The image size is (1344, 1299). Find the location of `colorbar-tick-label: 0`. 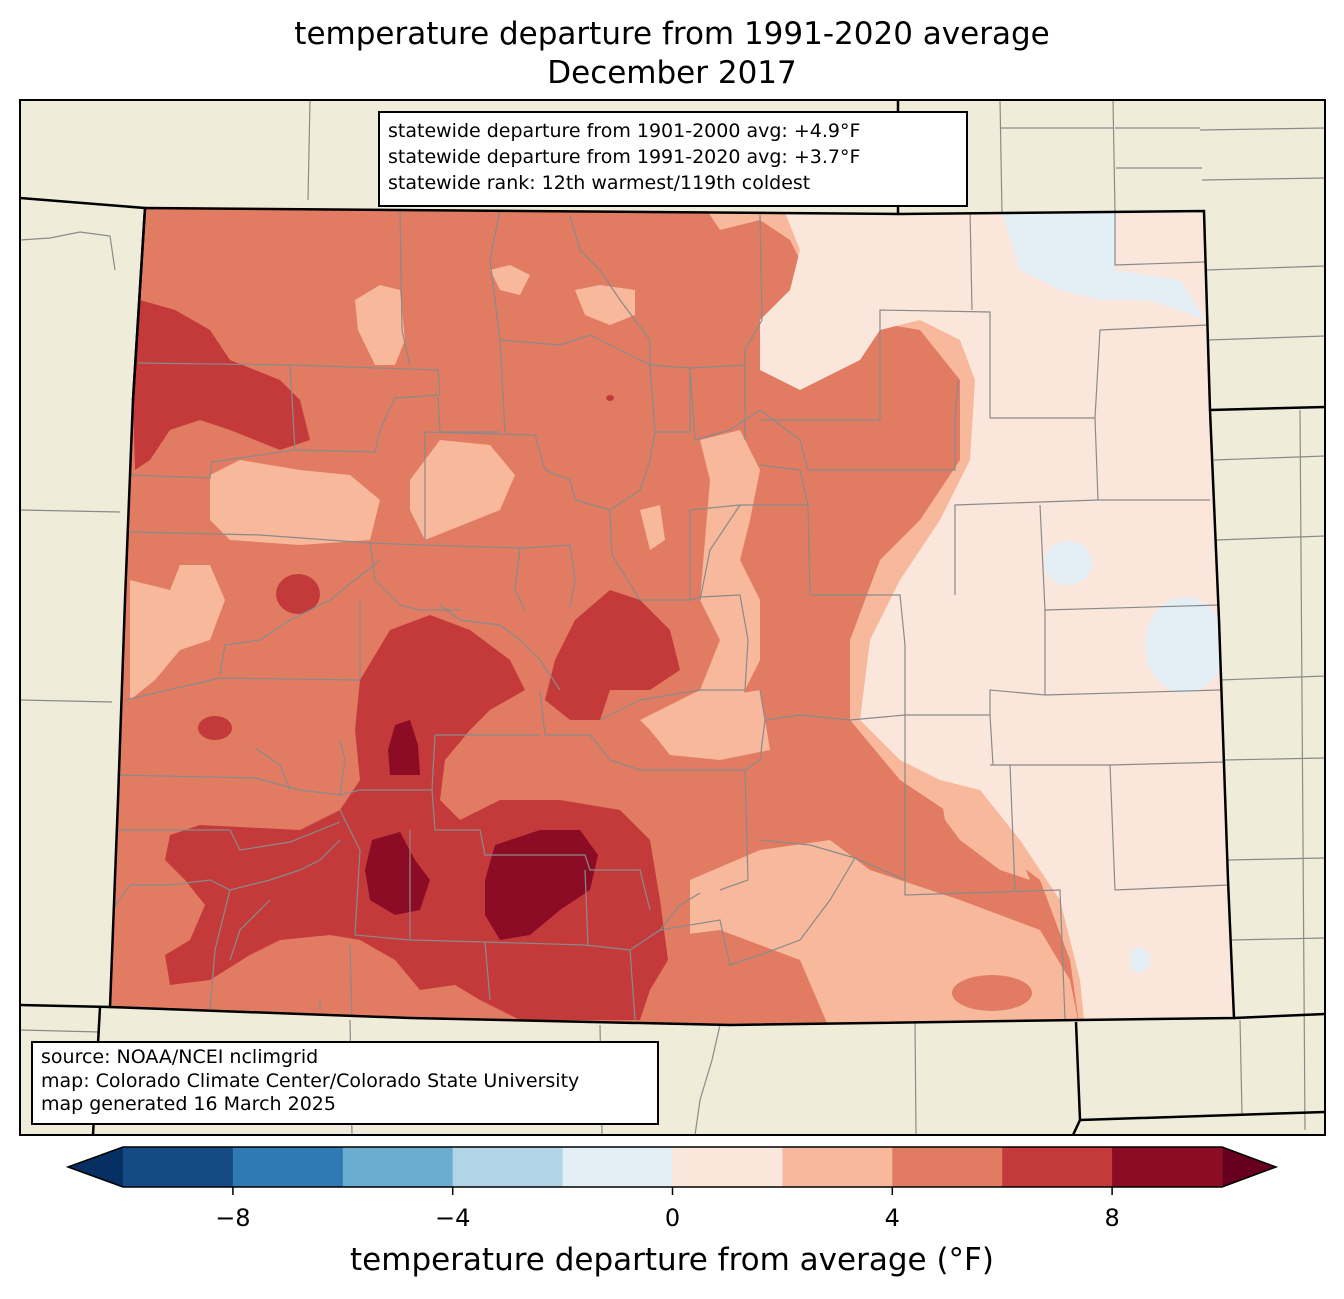

colorbar-tick-label: 0 is located at coordinates (672, 1218).